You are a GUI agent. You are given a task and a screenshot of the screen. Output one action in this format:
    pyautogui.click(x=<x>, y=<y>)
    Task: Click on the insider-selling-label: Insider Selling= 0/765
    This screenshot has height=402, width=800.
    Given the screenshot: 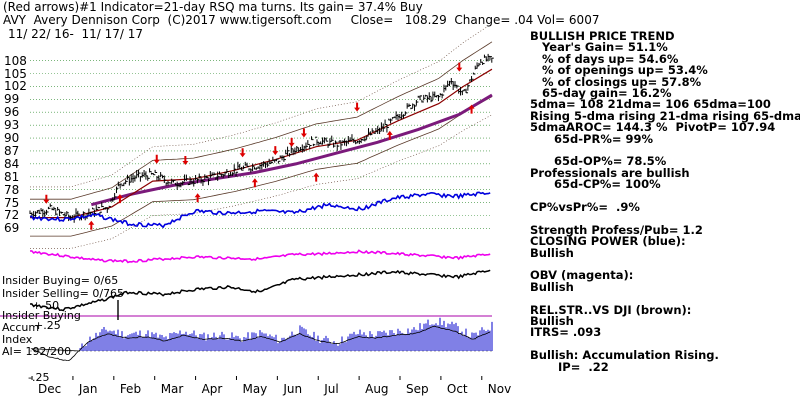 What is the action you would take?
    pyautogui.click(x=63, y=293)
    